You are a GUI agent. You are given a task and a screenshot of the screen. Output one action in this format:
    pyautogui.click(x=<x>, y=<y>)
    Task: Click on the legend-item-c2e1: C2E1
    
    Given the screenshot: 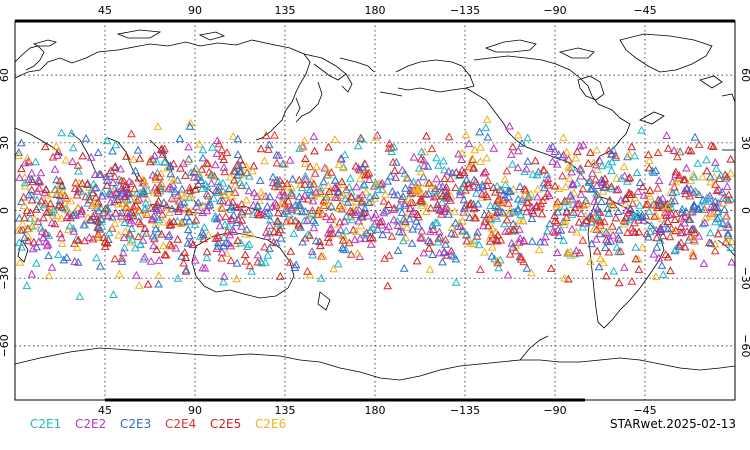 What is the action you would take?
    pyautogui.click(x=46, y=424)
    